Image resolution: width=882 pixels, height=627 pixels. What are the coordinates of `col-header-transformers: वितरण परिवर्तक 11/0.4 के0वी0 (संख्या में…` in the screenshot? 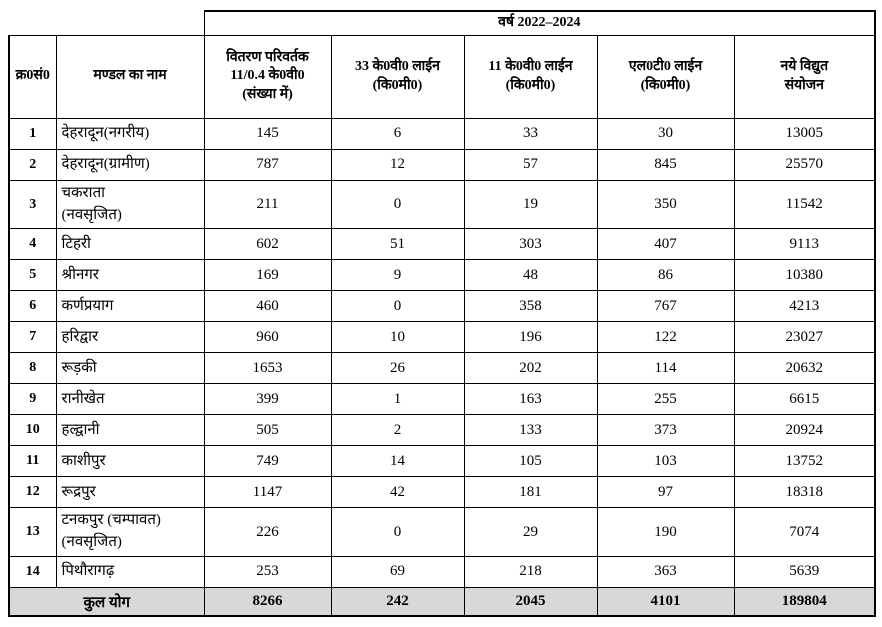 It's located at (267, 76).